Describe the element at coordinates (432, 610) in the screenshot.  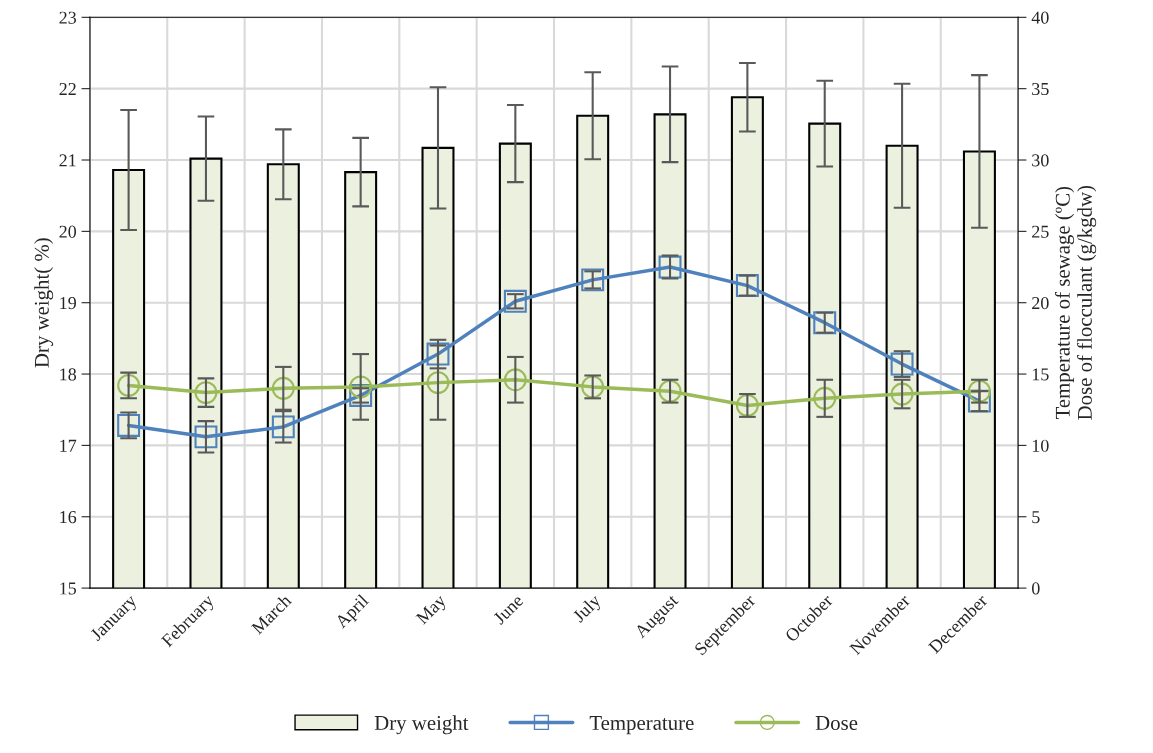
I see `x-tick-label: May` at that location.